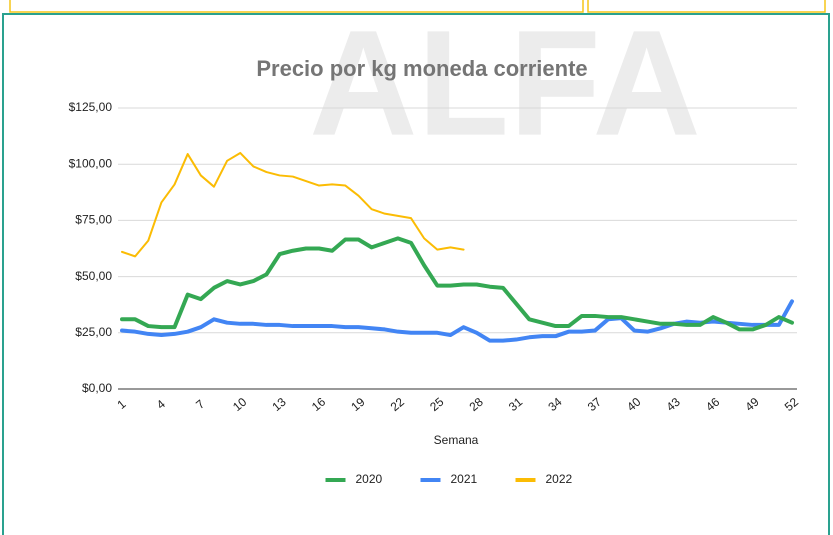  I want to click on y-tick-label: $75,00, so click(93, 220).